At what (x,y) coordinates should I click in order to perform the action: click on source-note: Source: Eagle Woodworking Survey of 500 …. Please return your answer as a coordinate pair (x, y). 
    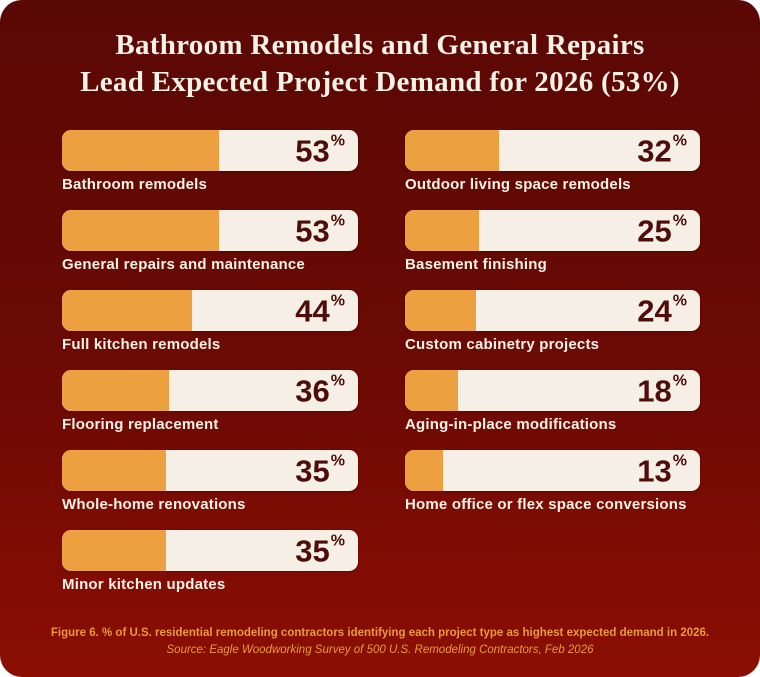
    Looking at the image, I should click on (380, 650).